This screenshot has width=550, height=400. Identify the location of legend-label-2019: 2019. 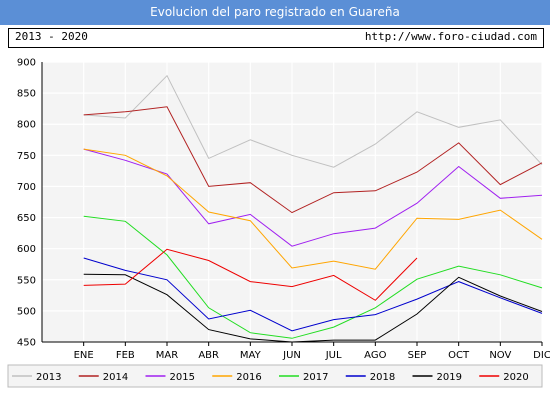
(449, 377).